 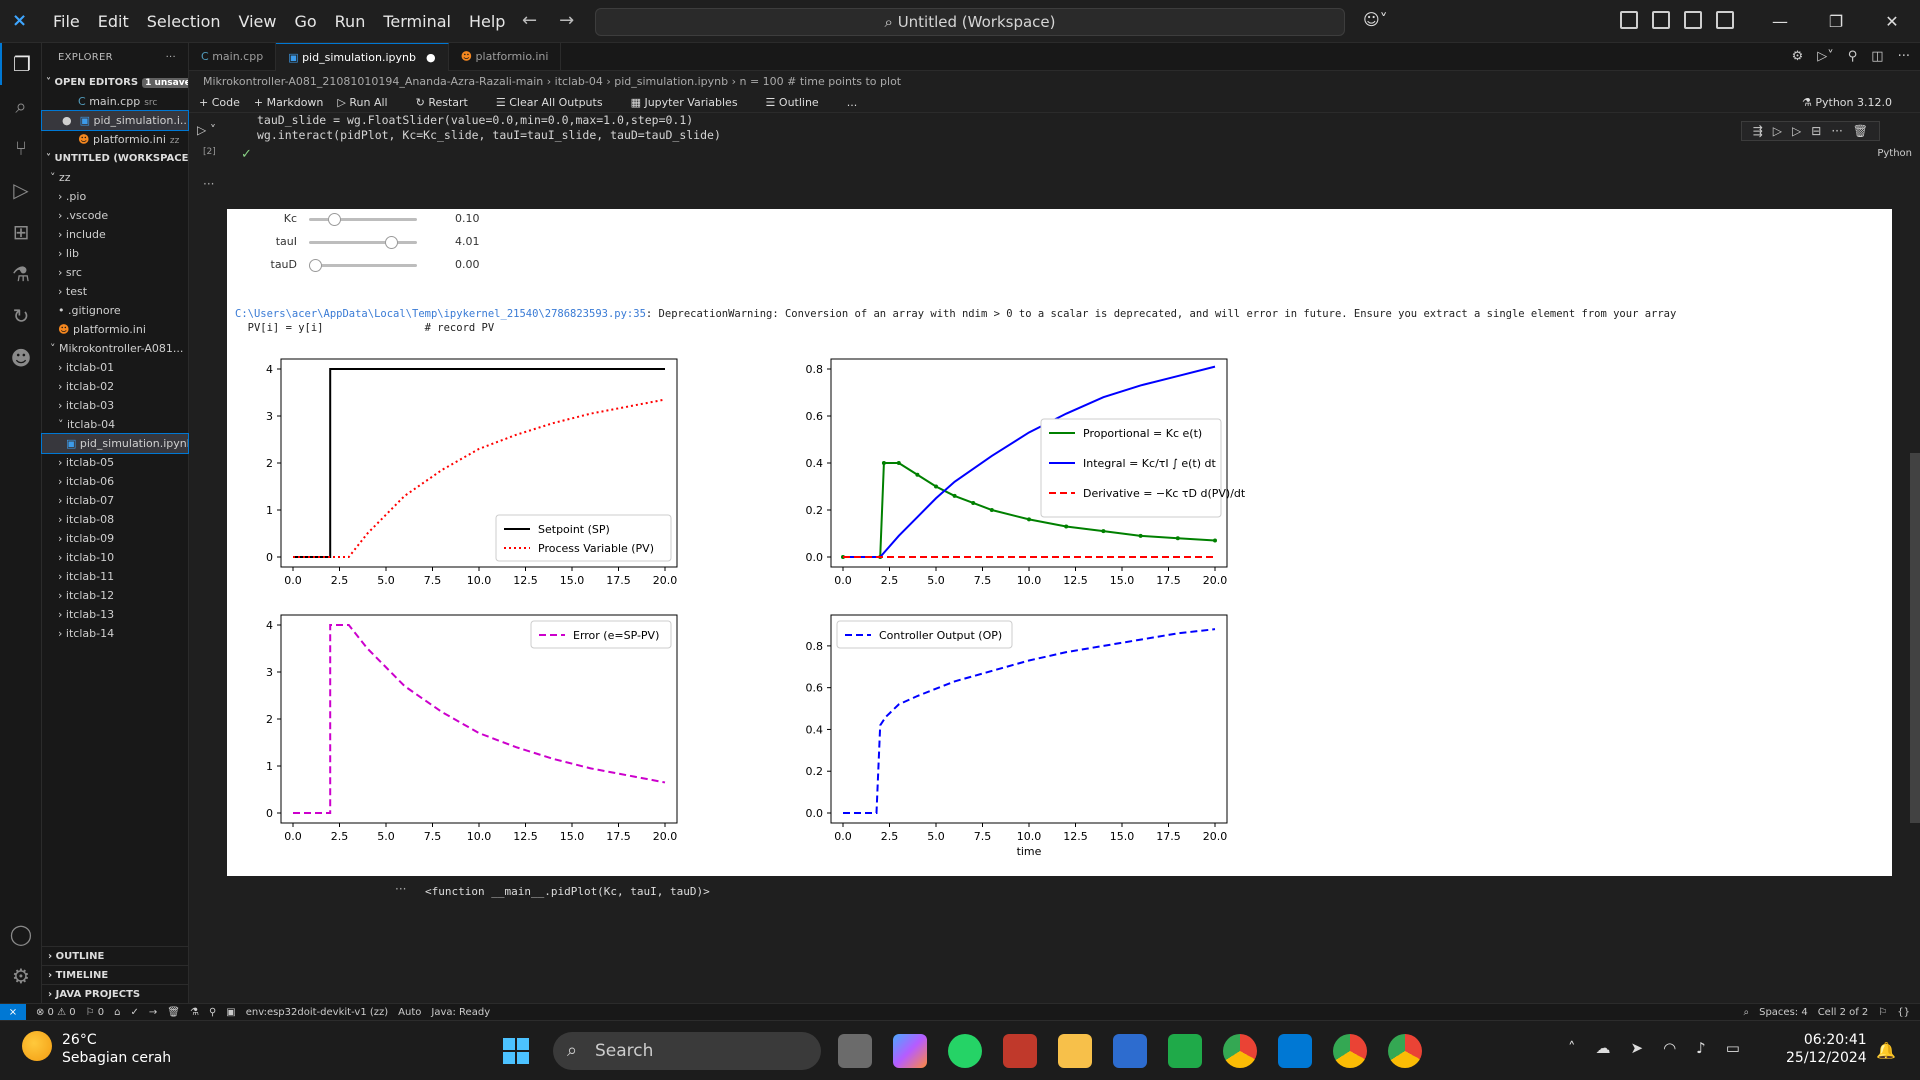 I want to click on tree-item: › itclab-14, so click(x=115, y=633).